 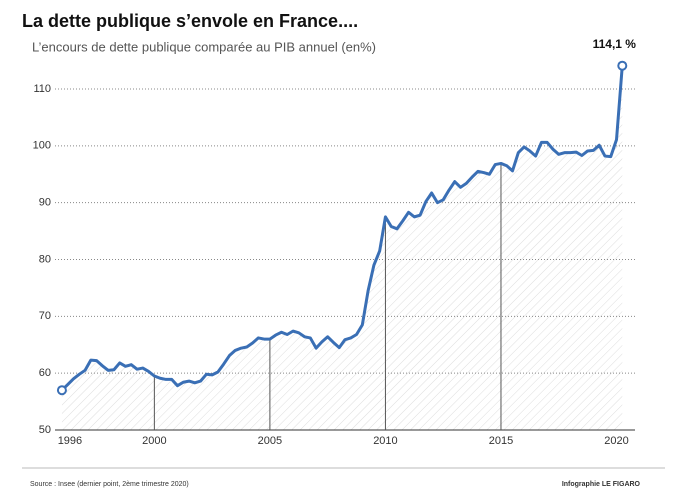 I want to click on x-tick-label: 2020, so click(x=616, y=441).